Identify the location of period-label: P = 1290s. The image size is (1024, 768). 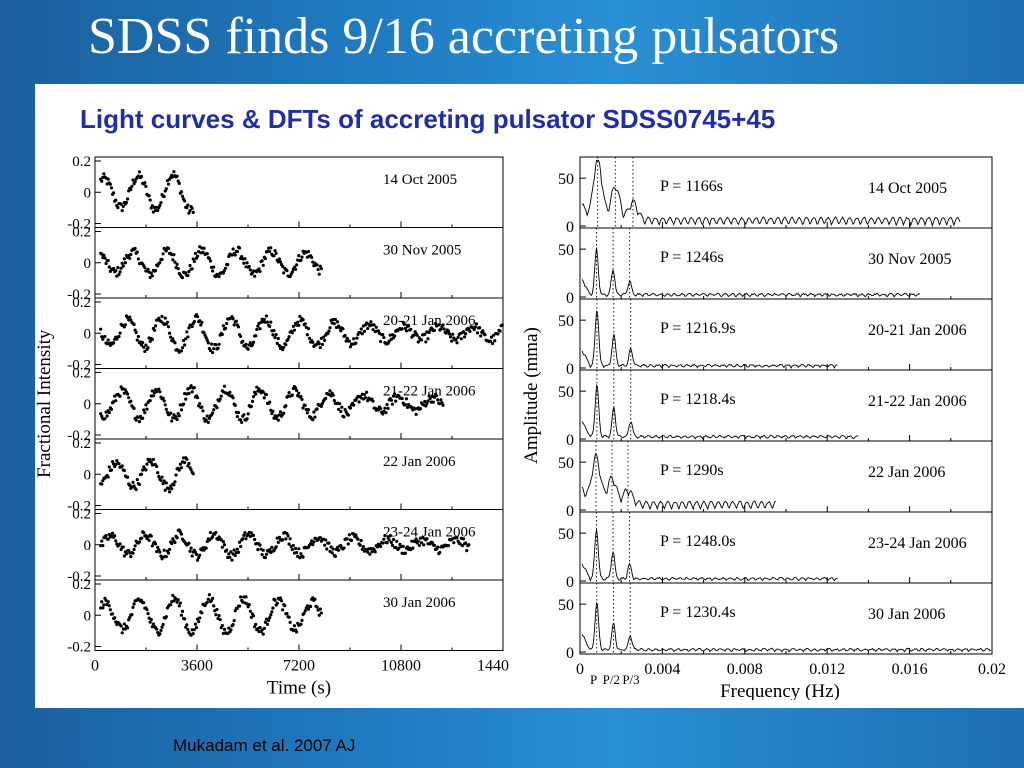
(692, 470).